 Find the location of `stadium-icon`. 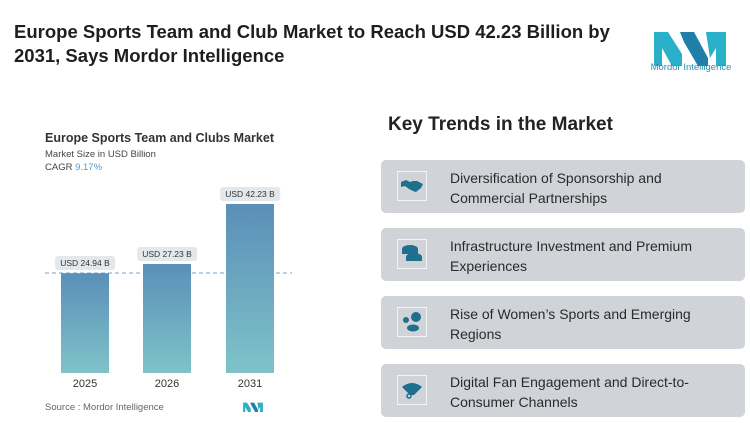

stadium-icon is located at coordinates (412, 254).